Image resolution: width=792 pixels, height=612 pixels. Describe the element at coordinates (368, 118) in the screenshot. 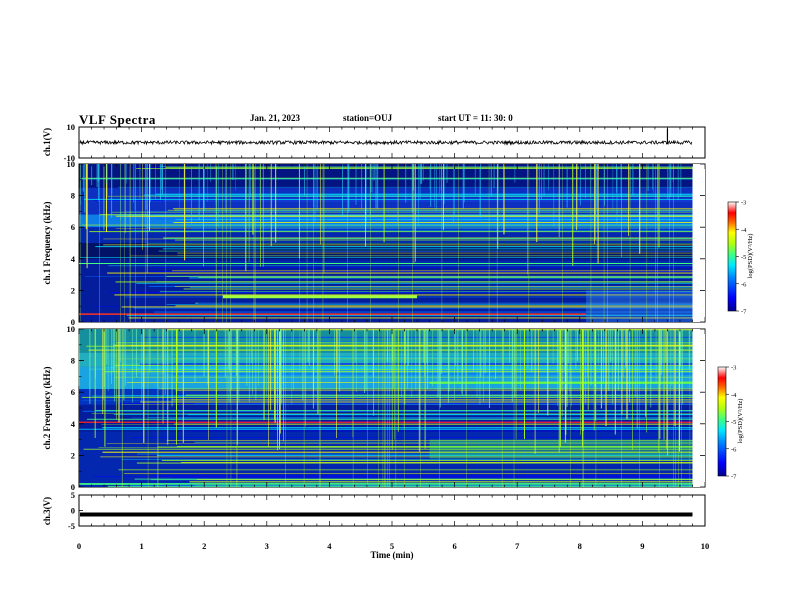

I see `station-label: station=OUJ` at that location.